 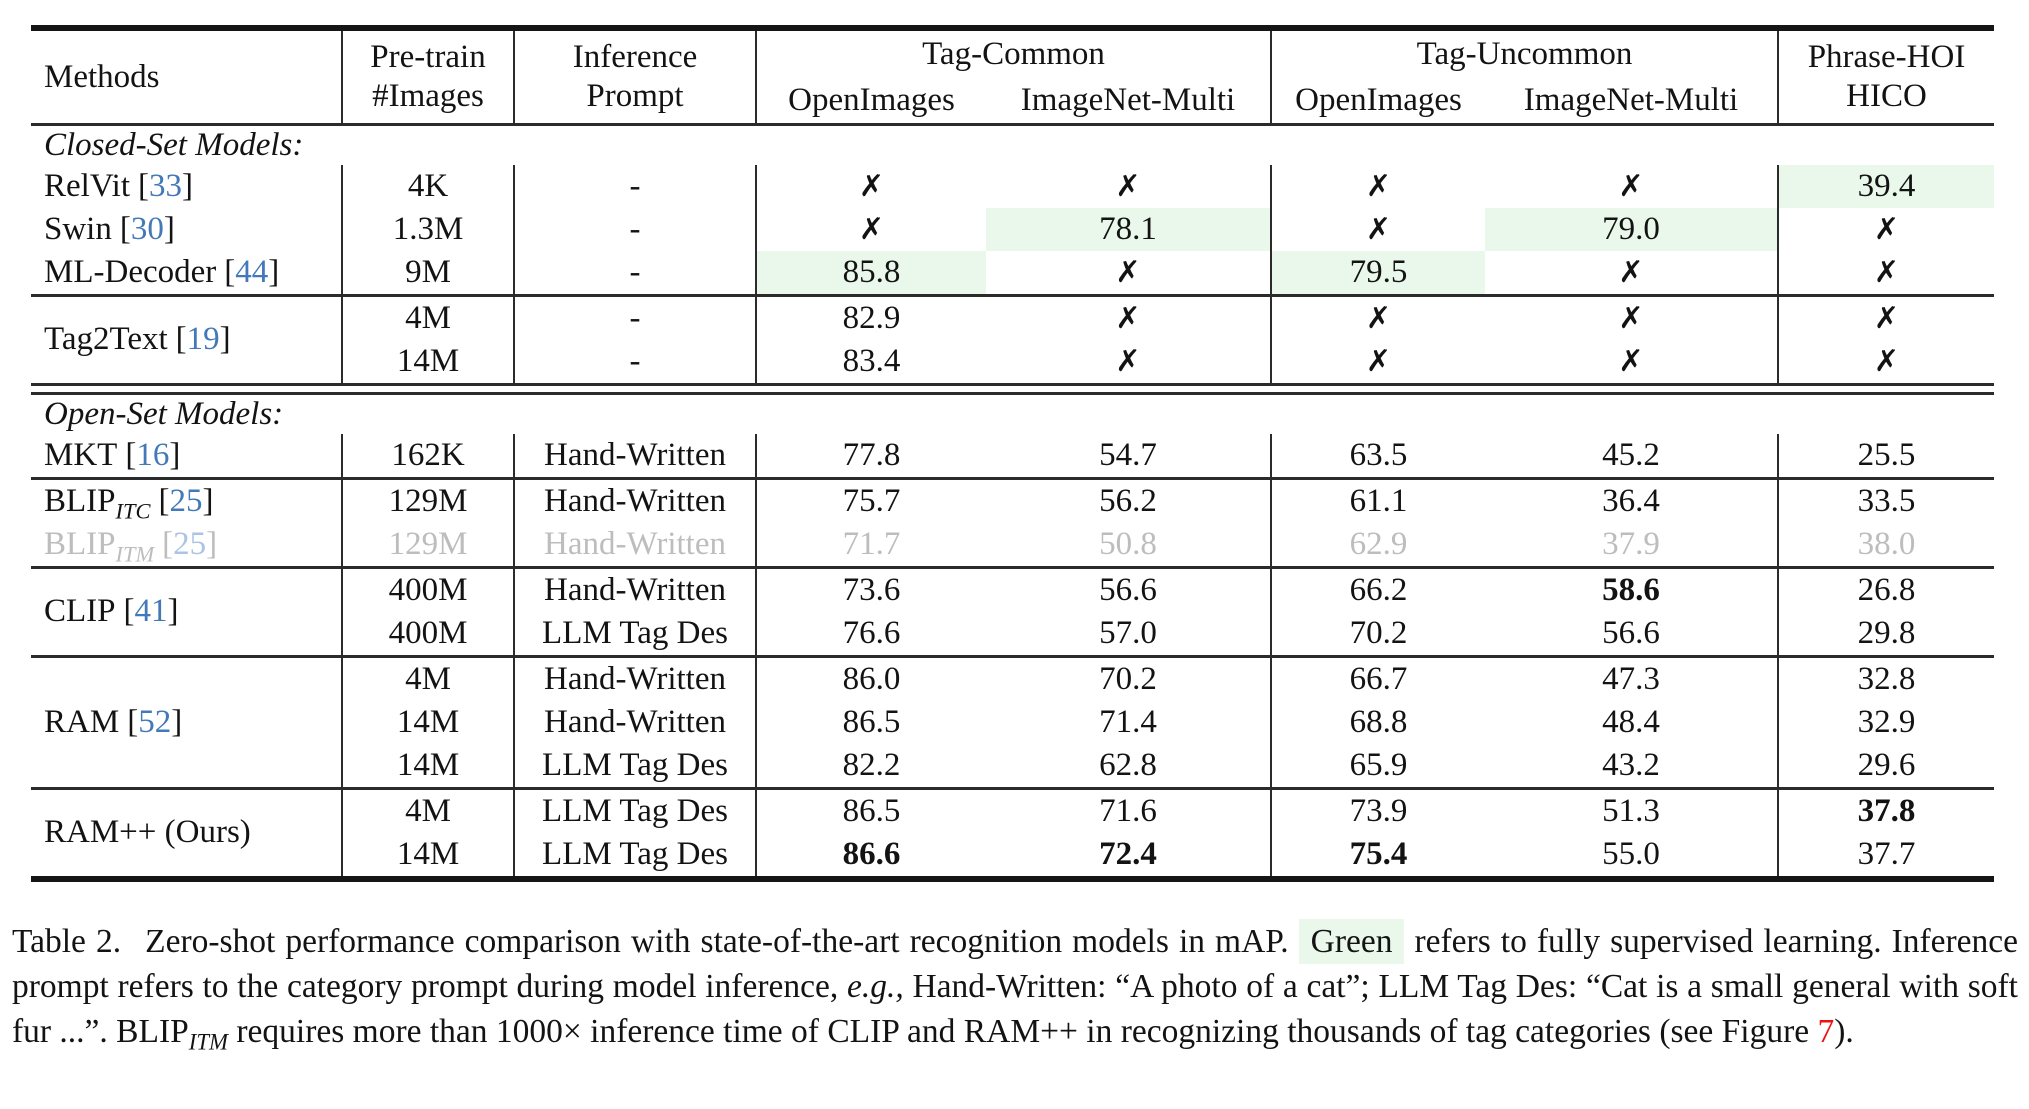 I want to click on score-cell: 66.2, so click(x=1378, y=589).